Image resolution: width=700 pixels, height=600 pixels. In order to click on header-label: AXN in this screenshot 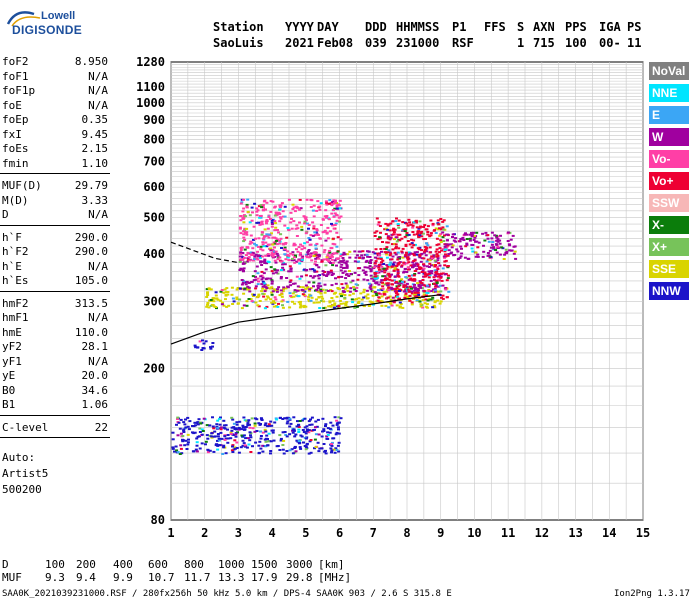, I will do `click(544, 27)`.